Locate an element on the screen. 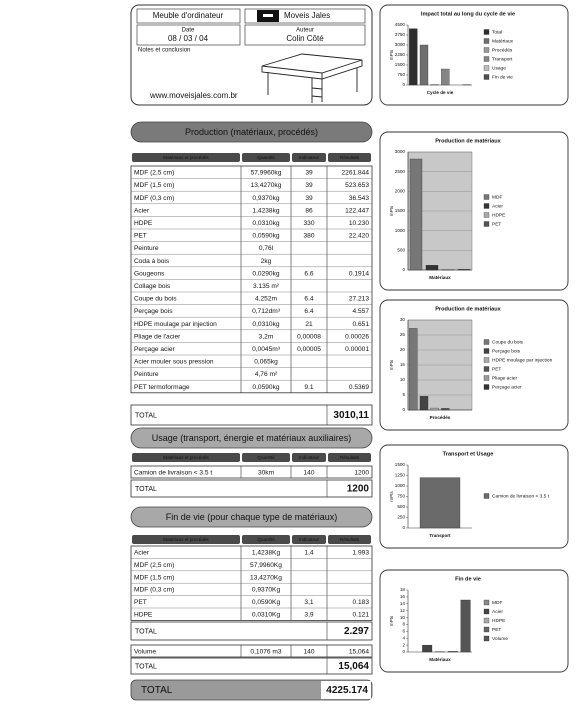  chart-title: Fin de vie is located at coordinates (468, 579).